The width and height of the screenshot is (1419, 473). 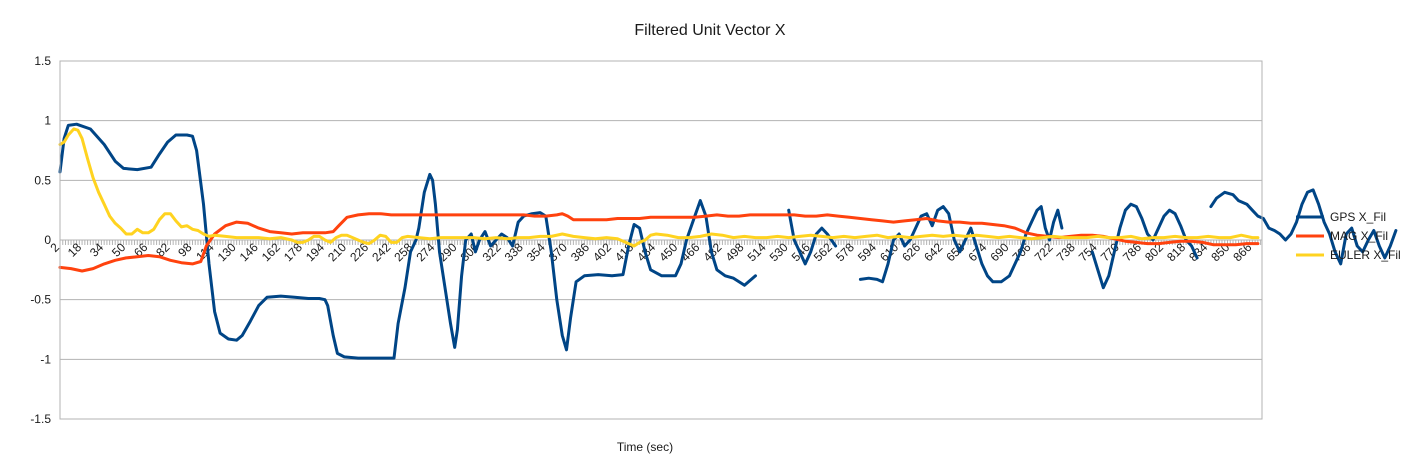 What do you see at coordinates (42, 180) in the screenshot?
I see `y-tick-label: 0.5` at bounding box center [42, 180].